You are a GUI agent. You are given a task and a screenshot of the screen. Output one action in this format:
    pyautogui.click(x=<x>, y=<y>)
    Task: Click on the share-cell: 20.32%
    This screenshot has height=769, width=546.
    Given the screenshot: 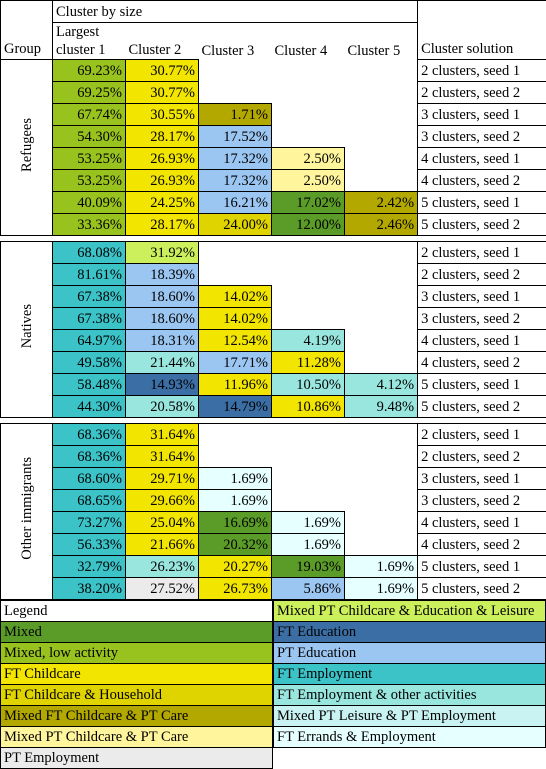 What is the action you would take?
    pyautogui.click(x=235, y=545)
    